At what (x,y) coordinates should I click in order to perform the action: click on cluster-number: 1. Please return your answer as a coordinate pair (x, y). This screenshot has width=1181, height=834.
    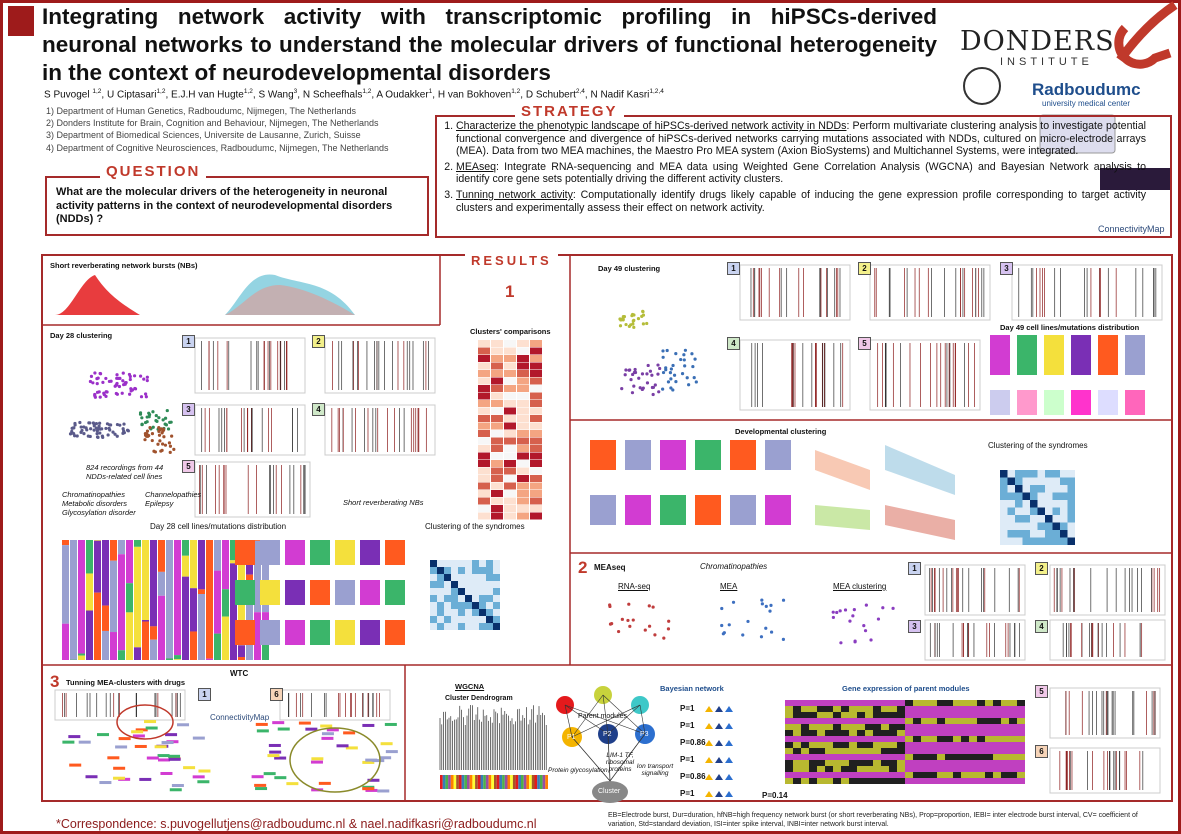
    Looking at the image, I should click on (914, 568).